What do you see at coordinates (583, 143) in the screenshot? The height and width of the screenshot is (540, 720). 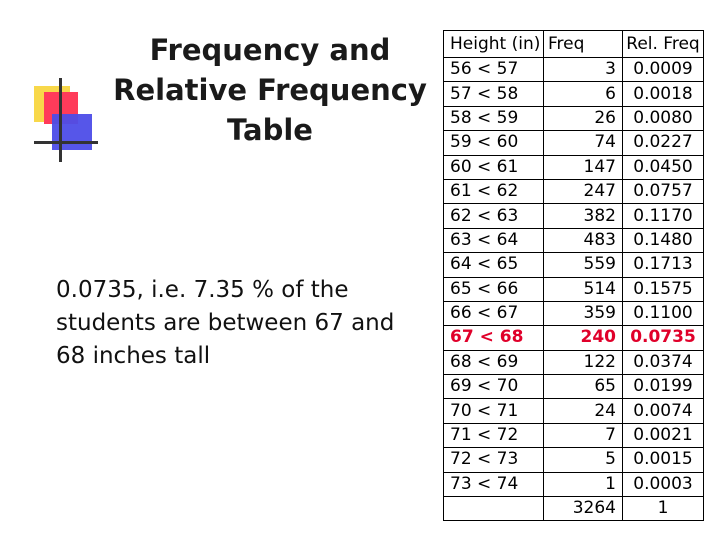 I see `freq-cell: 74` at bounding box center [583, 143].